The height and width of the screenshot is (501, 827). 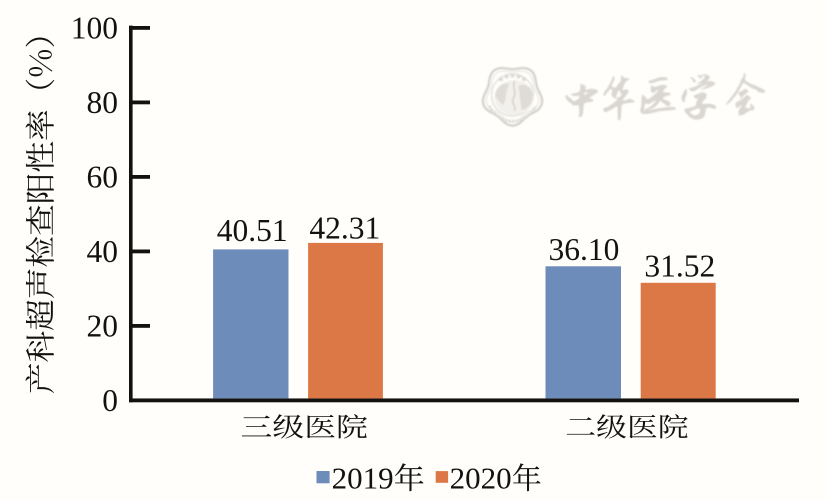 I want to click on svg-text: 40, so click(x=103, y=251).